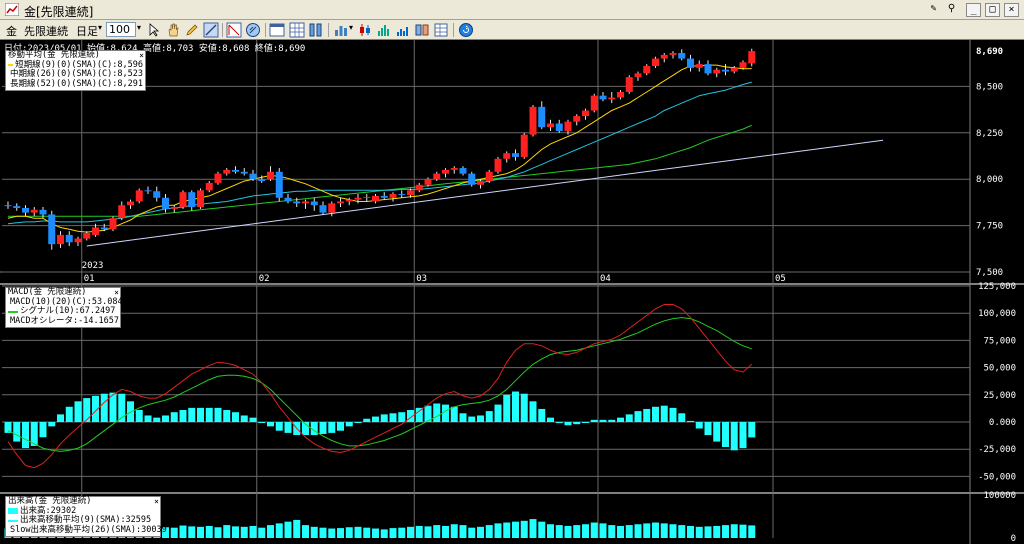 The width and height of the screenshot is (1024, 544). What do you see at coordinates (297, 30) in the screenshot?
I see `grid-icon` at bounding box center [297, 30].